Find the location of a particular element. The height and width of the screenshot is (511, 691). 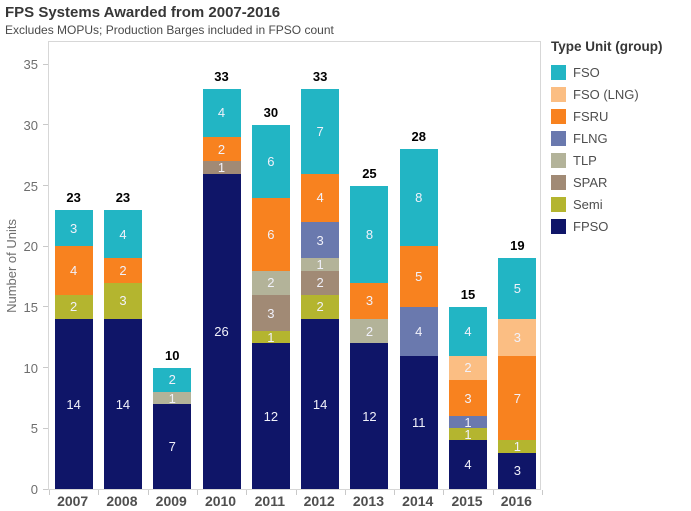

chart-title: FPS Systems Awarded from 2007-2016 is located at coordinates (143, 12).